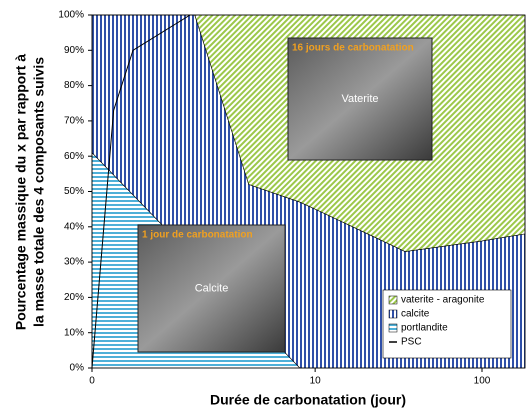  I want to click on y-axis-title: Pourcentage massique du x par rapport à, so click(21, 192).